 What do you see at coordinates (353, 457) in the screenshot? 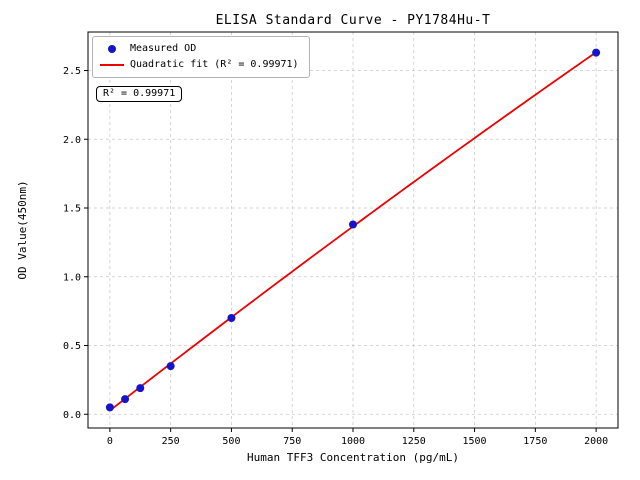
I see `x-axis-label: Human TFF3 Concentration (pg/mL)` at bounding box center [353, 457].